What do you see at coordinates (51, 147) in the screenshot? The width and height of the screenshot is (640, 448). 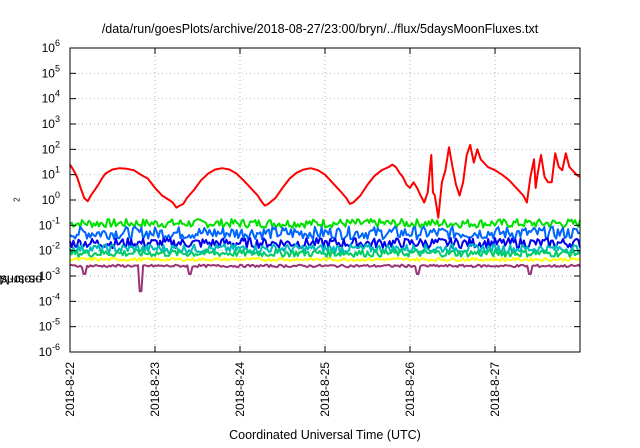 I see `y-tick-label: 10²` at bounding box center [51, 147].